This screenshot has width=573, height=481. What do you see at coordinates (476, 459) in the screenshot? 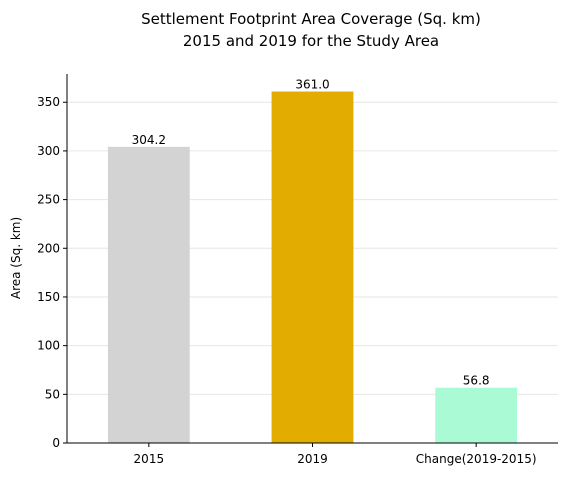
I see `x-tick-label: Change(2019-2015)` at bounding box center [476, 459].